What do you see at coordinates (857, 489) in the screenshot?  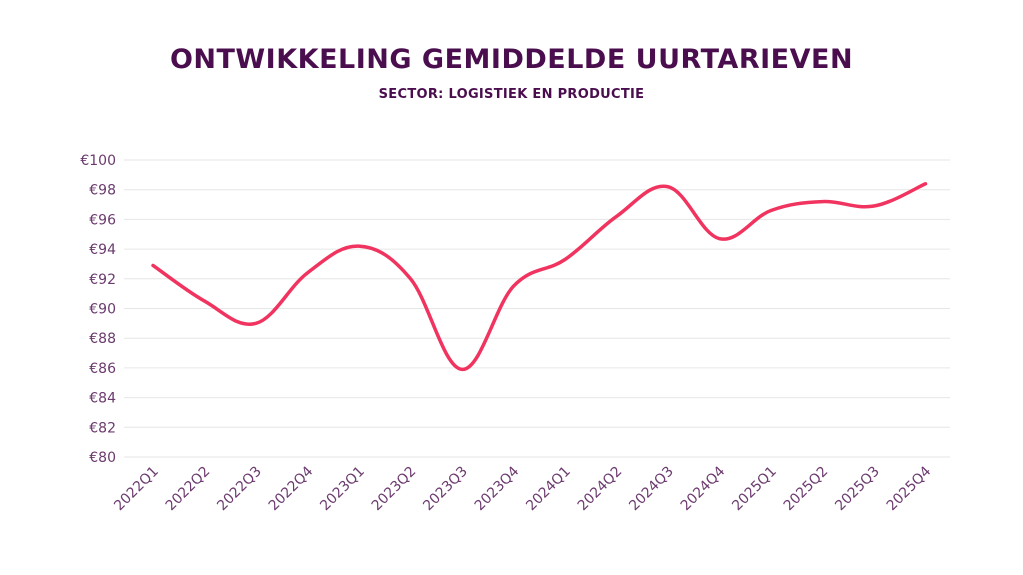 I see `x-tick-label: 2025Q3` at bounding box center [857, 489].